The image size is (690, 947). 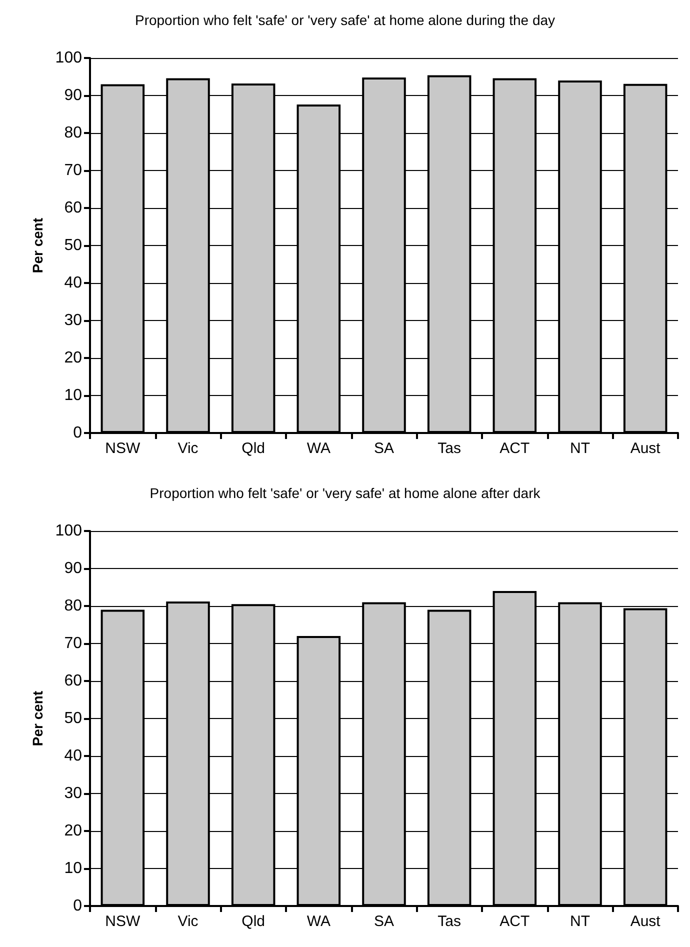 What do you see at coordinates (345, 20) in the screenshot?
I see `chart-title: Proportion who felt 'safe' or 'very safe' at home alone during the day` at bounding box center [345, 20].